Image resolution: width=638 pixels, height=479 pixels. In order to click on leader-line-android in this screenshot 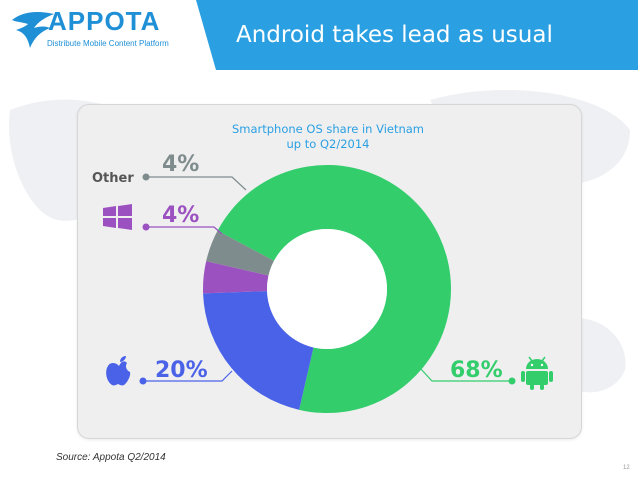, I will do `click(465, 374)`.